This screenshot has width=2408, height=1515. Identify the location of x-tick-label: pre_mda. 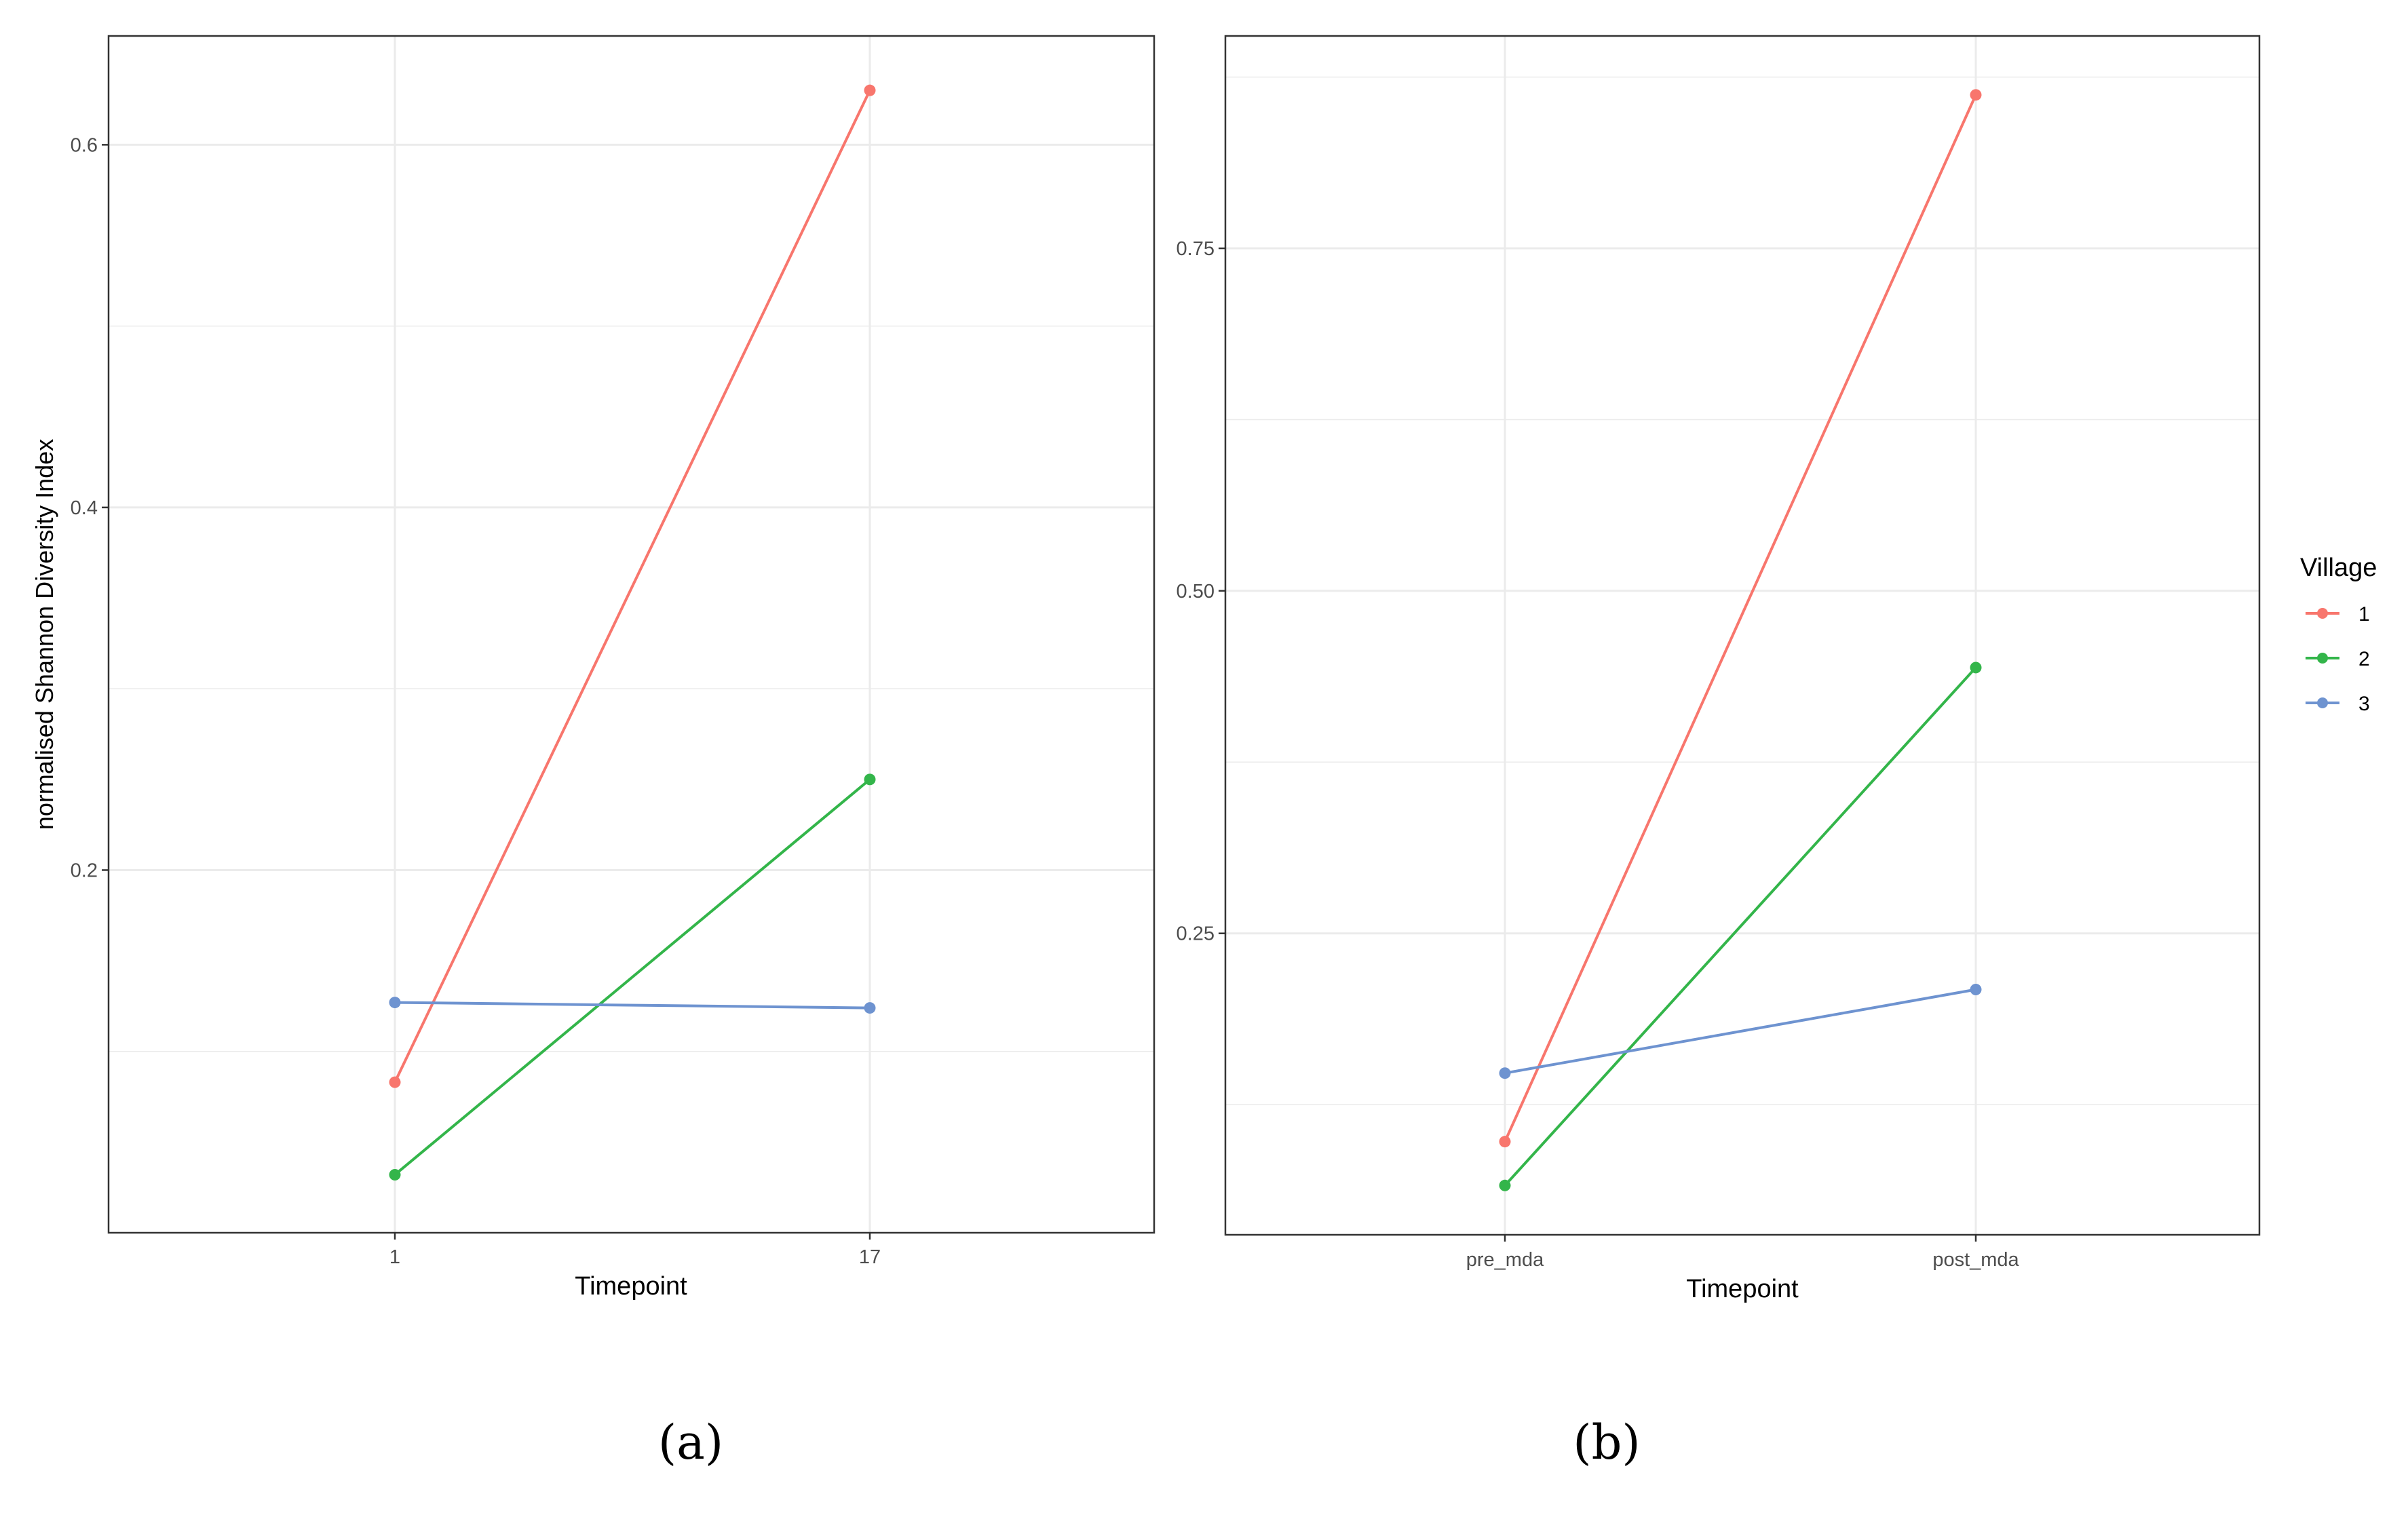
(1505, 1260).